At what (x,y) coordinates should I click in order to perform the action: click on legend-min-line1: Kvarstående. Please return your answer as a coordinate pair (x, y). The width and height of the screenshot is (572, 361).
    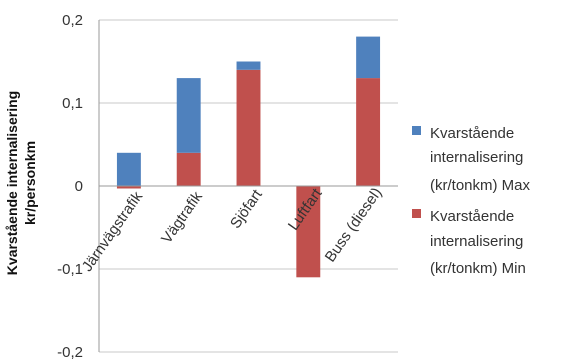
    Looking at the image, I should click on (472, 216).